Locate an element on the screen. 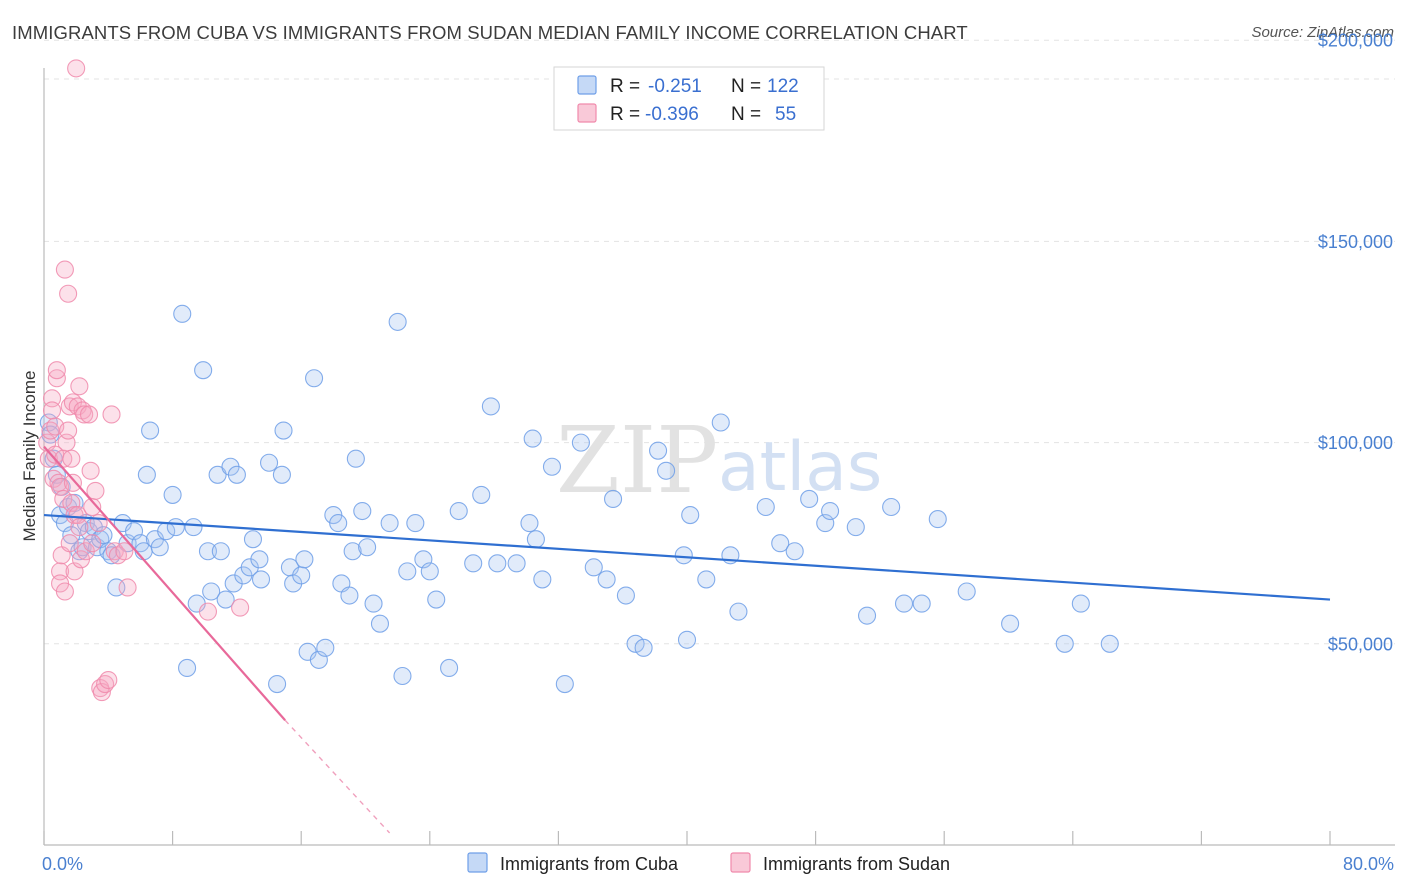  series-legend-swatch-sudan is located at coordinates (740, 862).